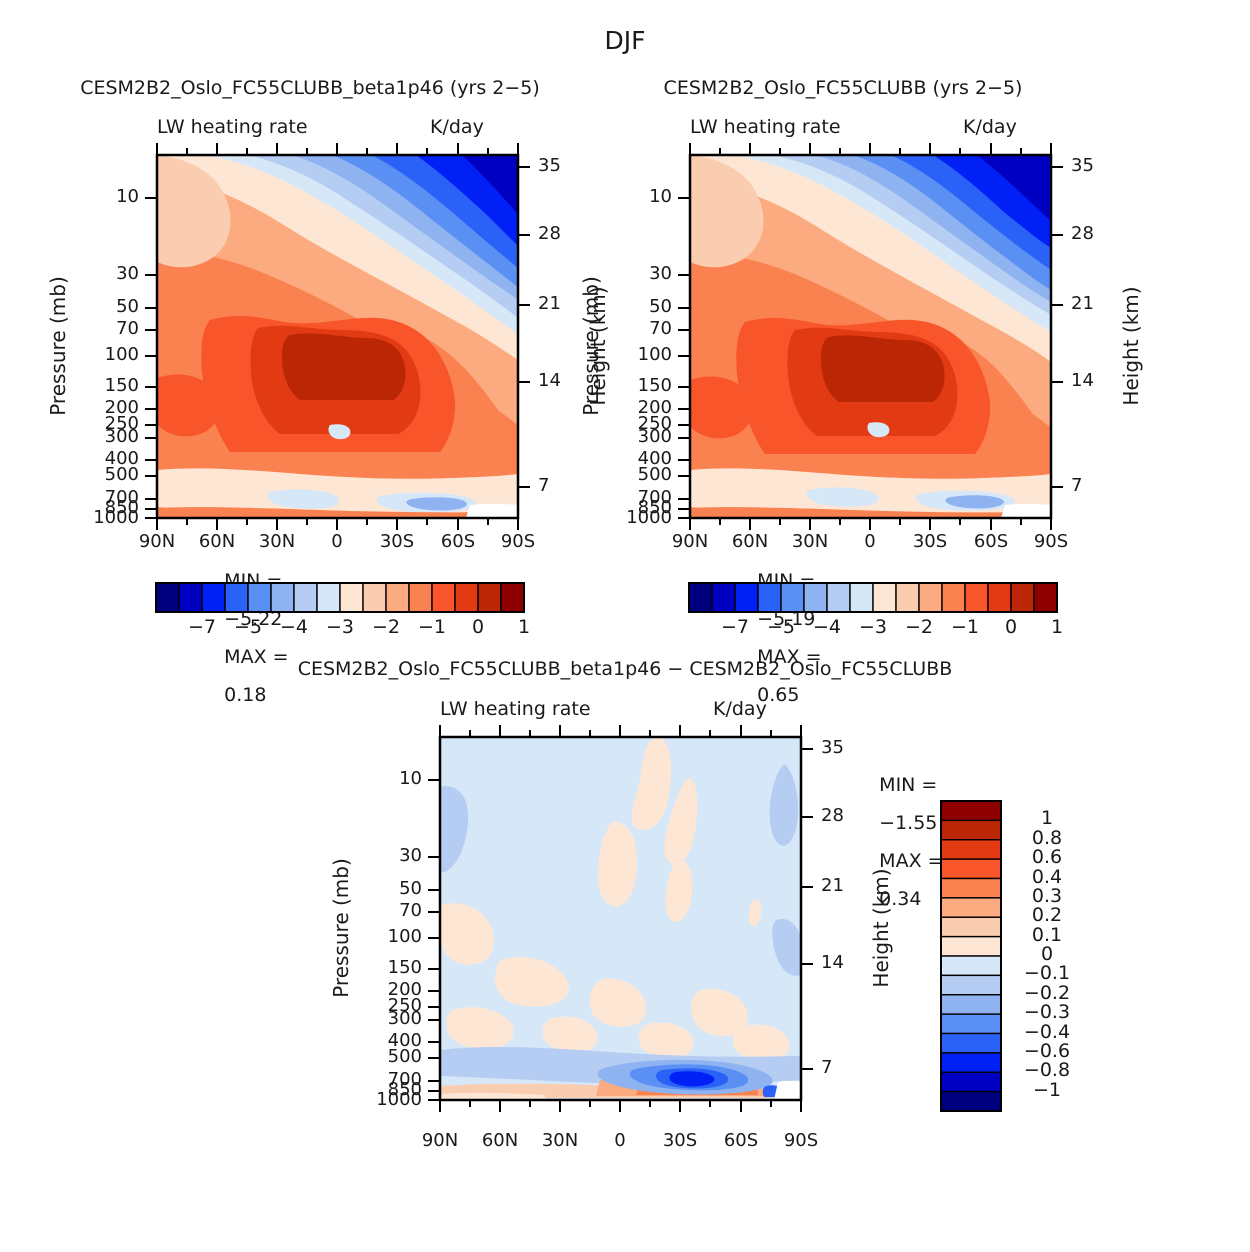  What do you see at coordinates (870, 336) in the screenshot?
I see `panel-right-plot` at bounding box center [870, 336].